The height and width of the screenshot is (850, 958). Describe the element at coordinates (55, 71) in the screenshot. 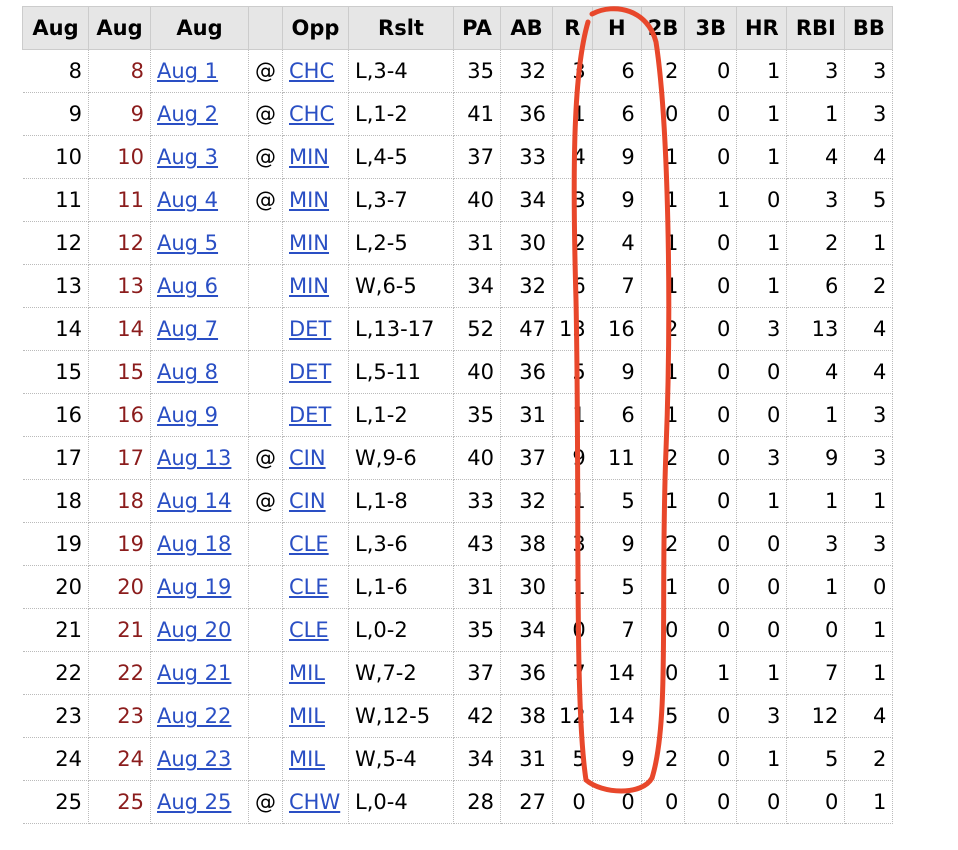

I see `cell: 8` at that location.